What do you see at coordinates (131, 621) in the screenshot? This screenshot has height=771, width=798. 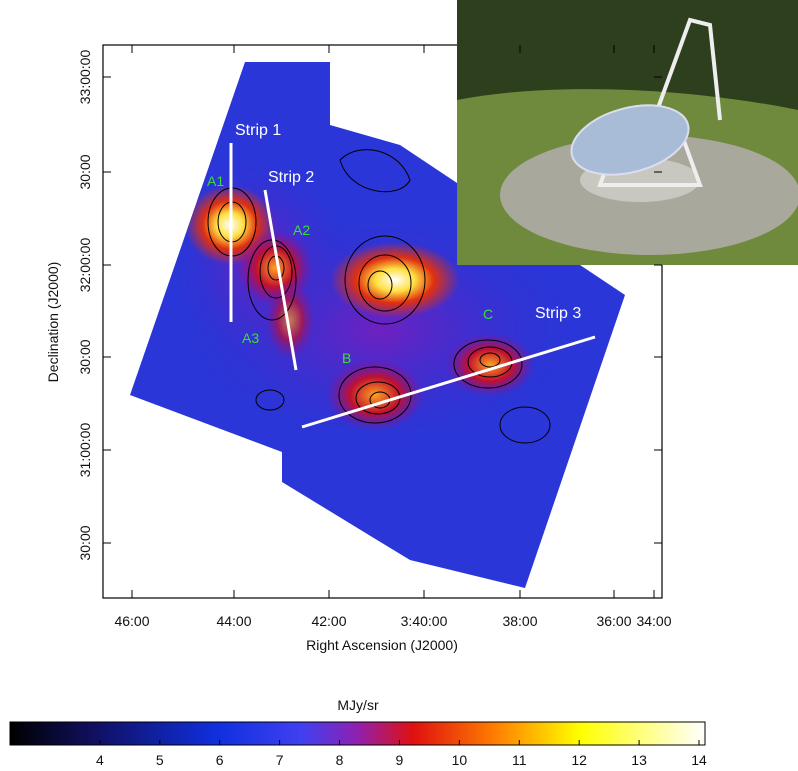 I see `x-tick-label: 46:00` at bounding box center [131, 621].